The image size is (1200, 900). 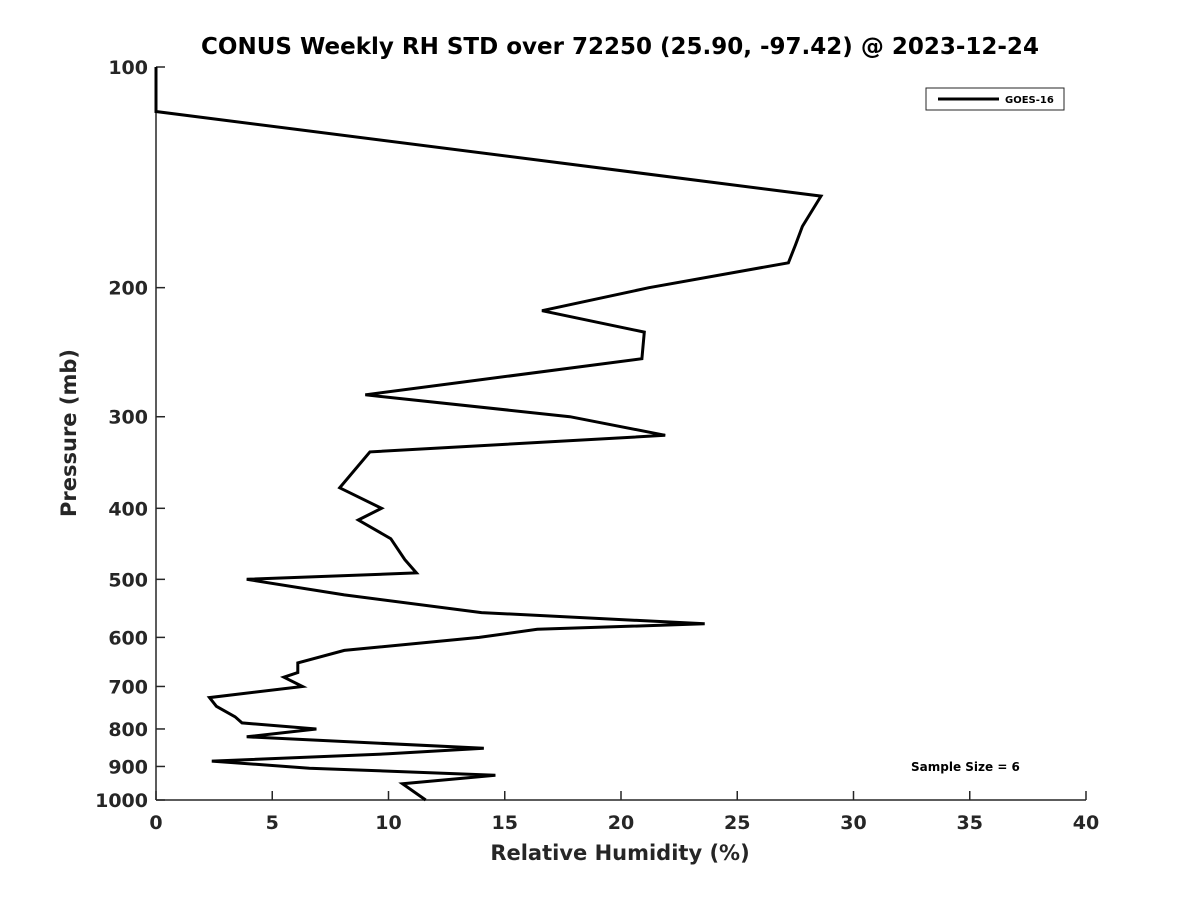 I want to click on y-tick-label: 200, so click(x=128, y=289).